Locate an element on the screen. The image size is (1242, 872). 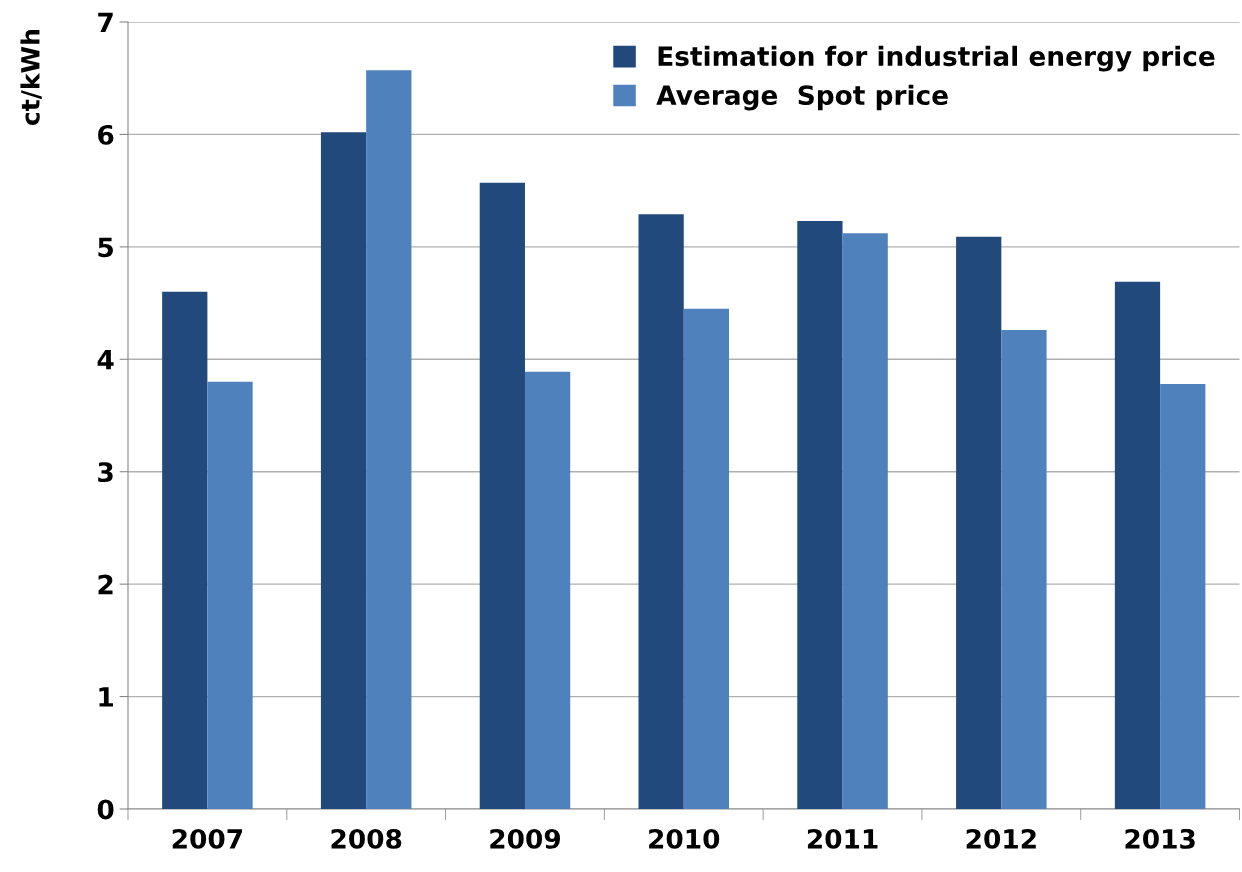
x-tick-label: 2012 is located at coordinates (1001, 838).